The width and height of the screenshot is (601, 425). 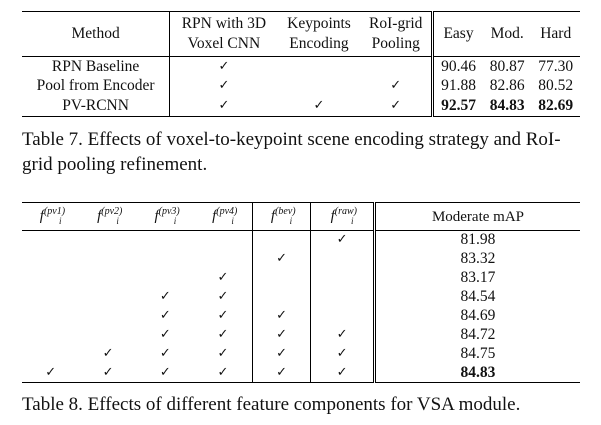 I want to click on table-row: Pool from Encoder ✓ ✓ 91.88 82.86 80.52, so click(x=301, y=86).